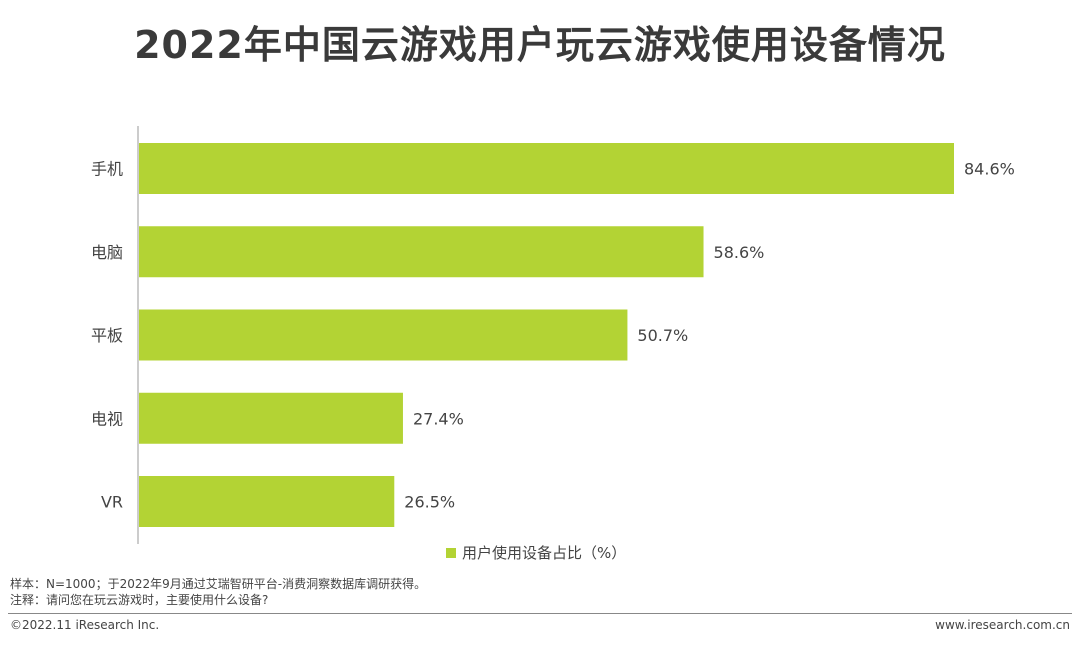 The image size is (1080, 648). What do you see at coordinates (139, 600) in the screenshot?
I see `note-footnote: 注释：请问您在玩云游戏时，主要使用什么设备?` at bounding box center [139, 600].